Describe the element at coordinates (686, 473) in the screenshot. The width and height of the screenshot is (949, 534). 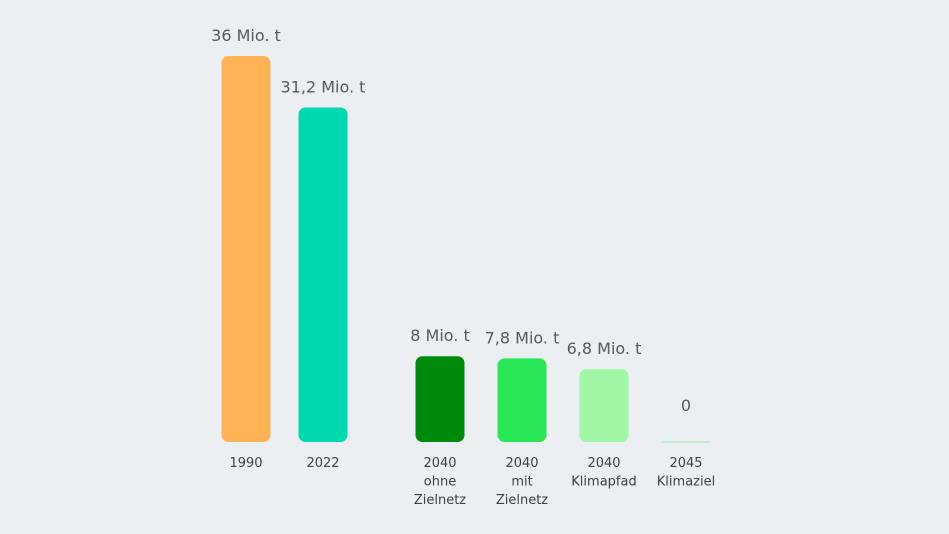
I see `category-label-5: 2045 Klimaziel` at that location.